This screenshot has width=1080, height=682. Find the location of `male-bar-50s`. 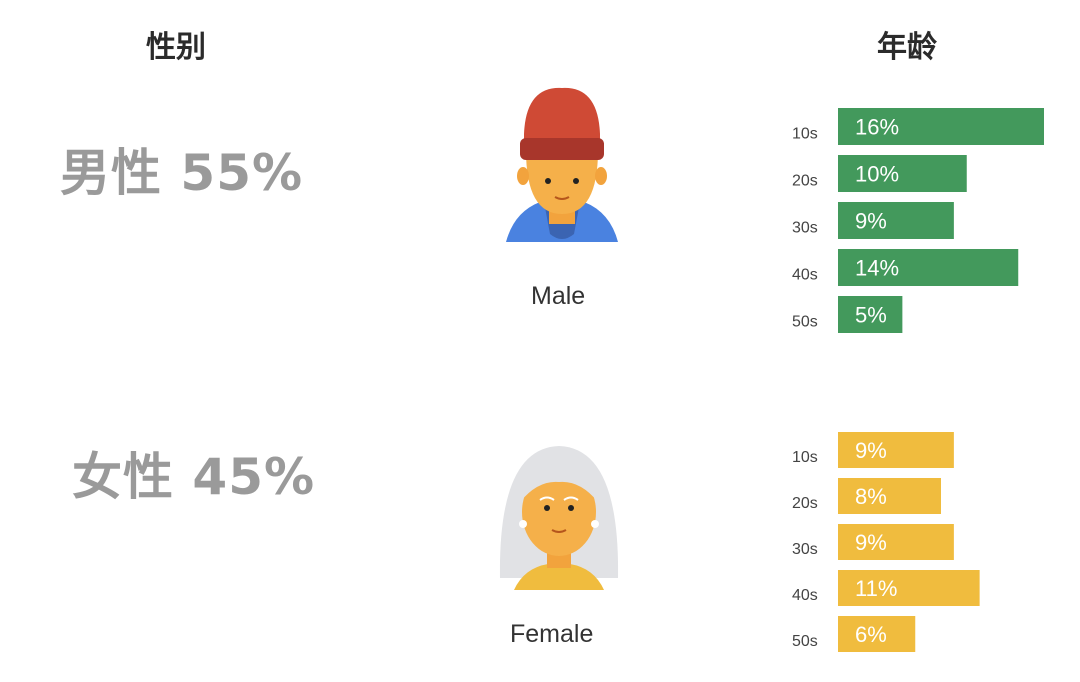

male-bar-50s is located at coordinates (870, 314).